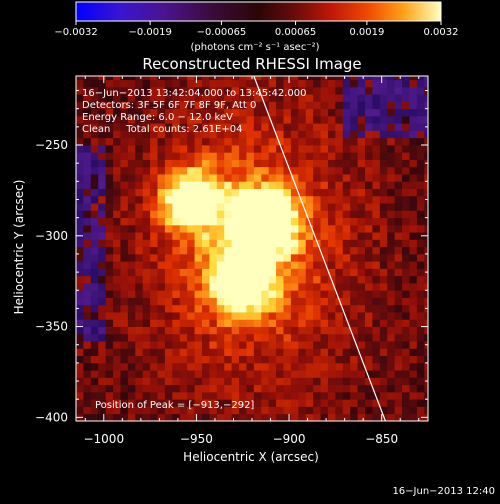  I want to click on annotation-time-range: 16−Jun−2013 13:42:04.000 to 13:45:42.000, so click(194, 93).